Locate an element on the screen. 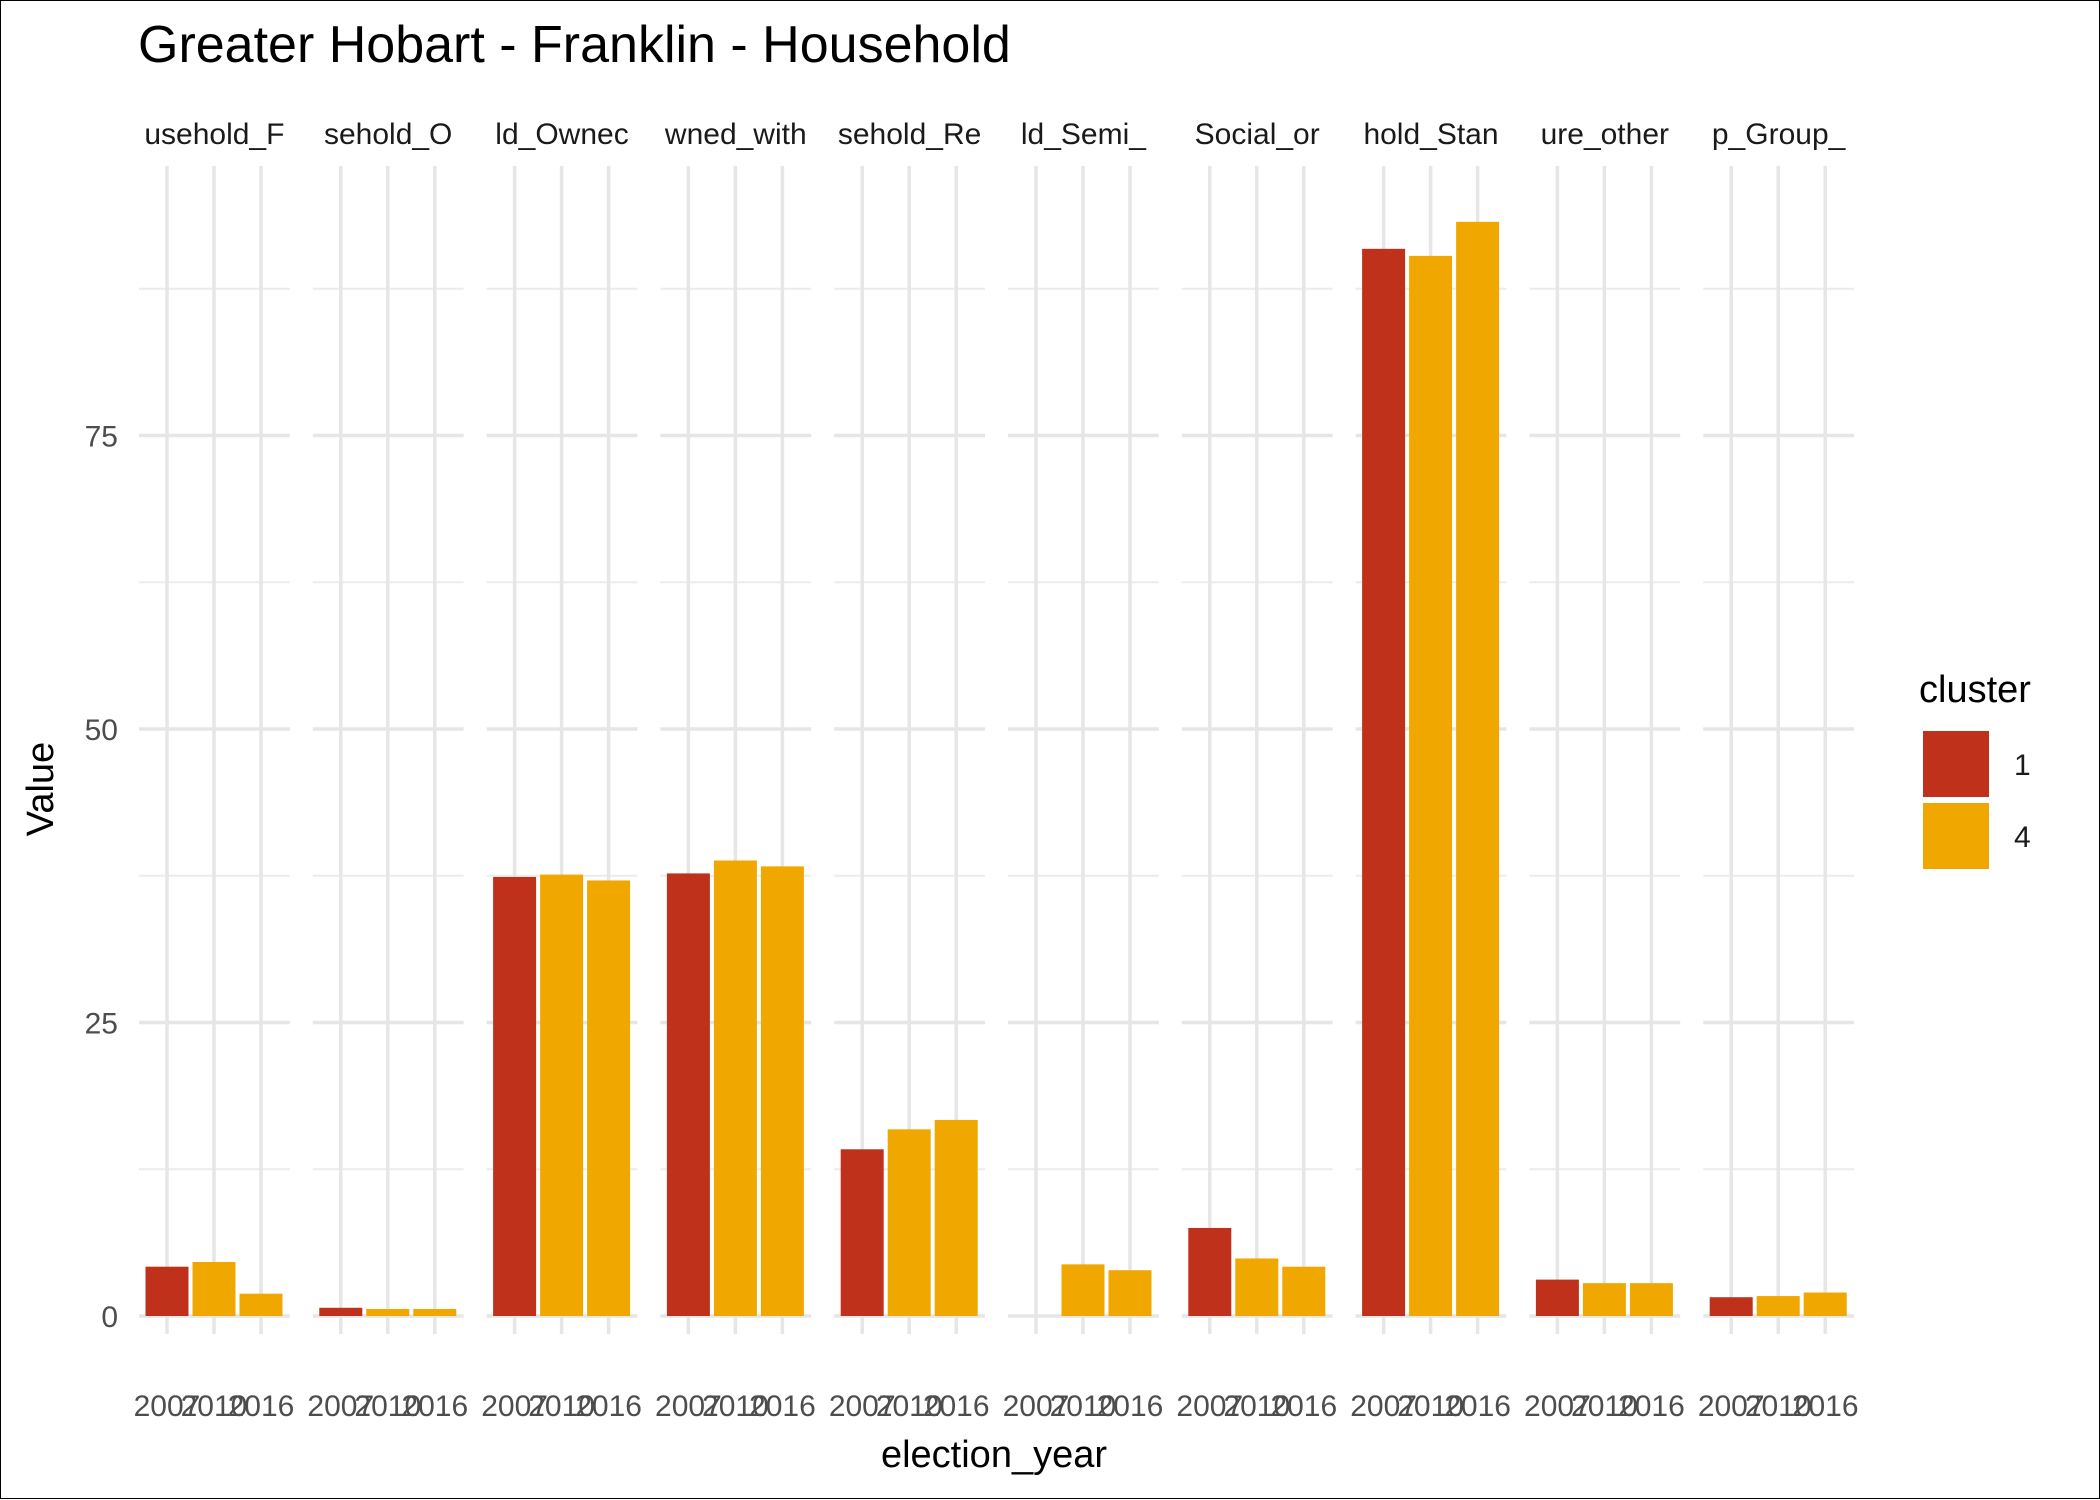 Image resolution: width=2100 pixels, height=1500 pixels. facet-strip-label: wned_with is located at coordinates (735, 134).